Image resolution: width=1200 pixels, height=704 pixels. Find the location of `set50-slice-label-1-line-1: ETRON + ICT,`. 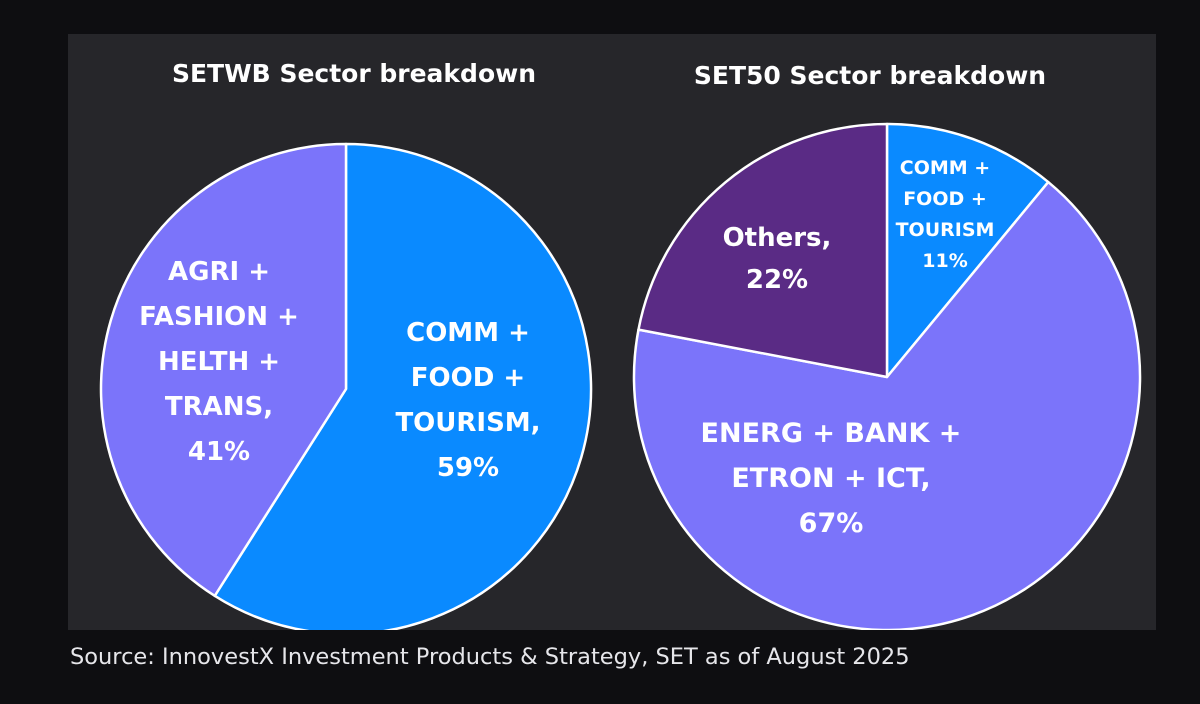

set50-slice-label-1-line-1: ETRON + ICT, is located at coordinates (830, 478).